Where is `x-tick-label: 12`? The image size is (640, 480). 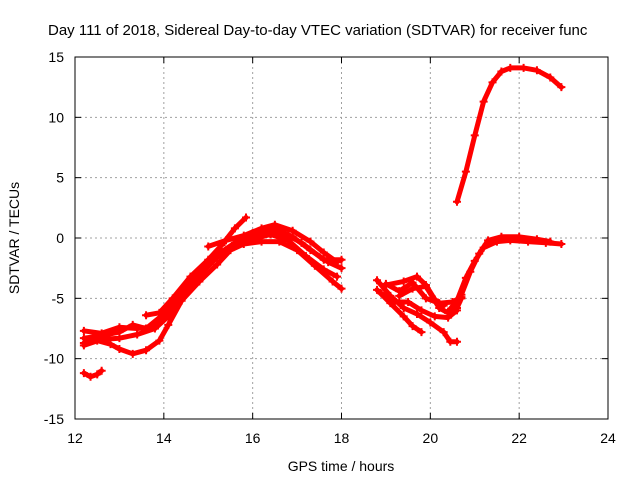 x-tick-label: 12 is located at coordinates (75, 438).